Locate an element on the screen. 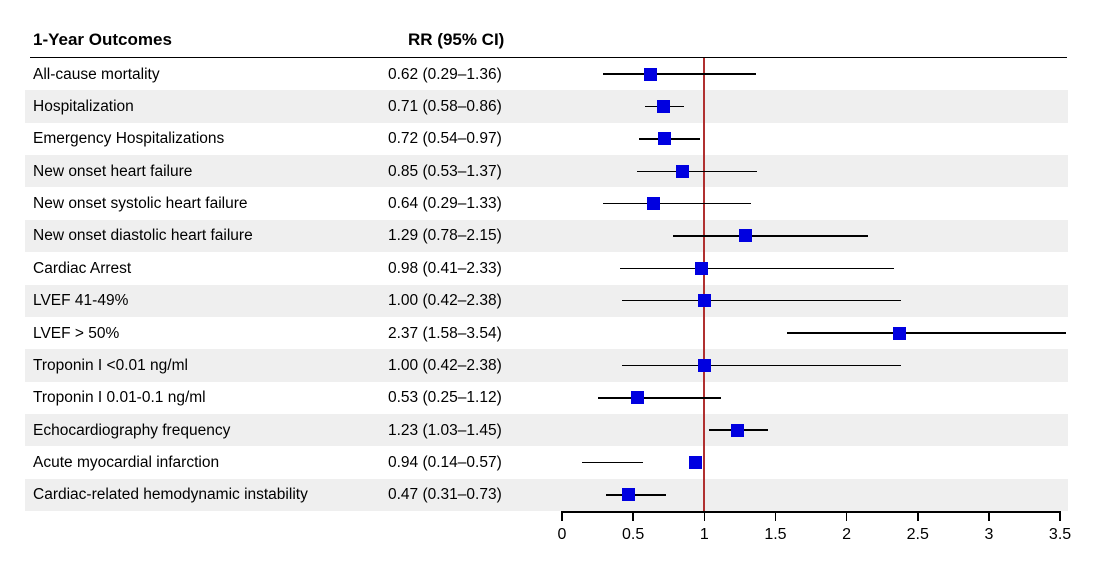 This screenshot has height=575, width=1100. axis-tick-label: 2.5 is located at coordinates (917, 534).